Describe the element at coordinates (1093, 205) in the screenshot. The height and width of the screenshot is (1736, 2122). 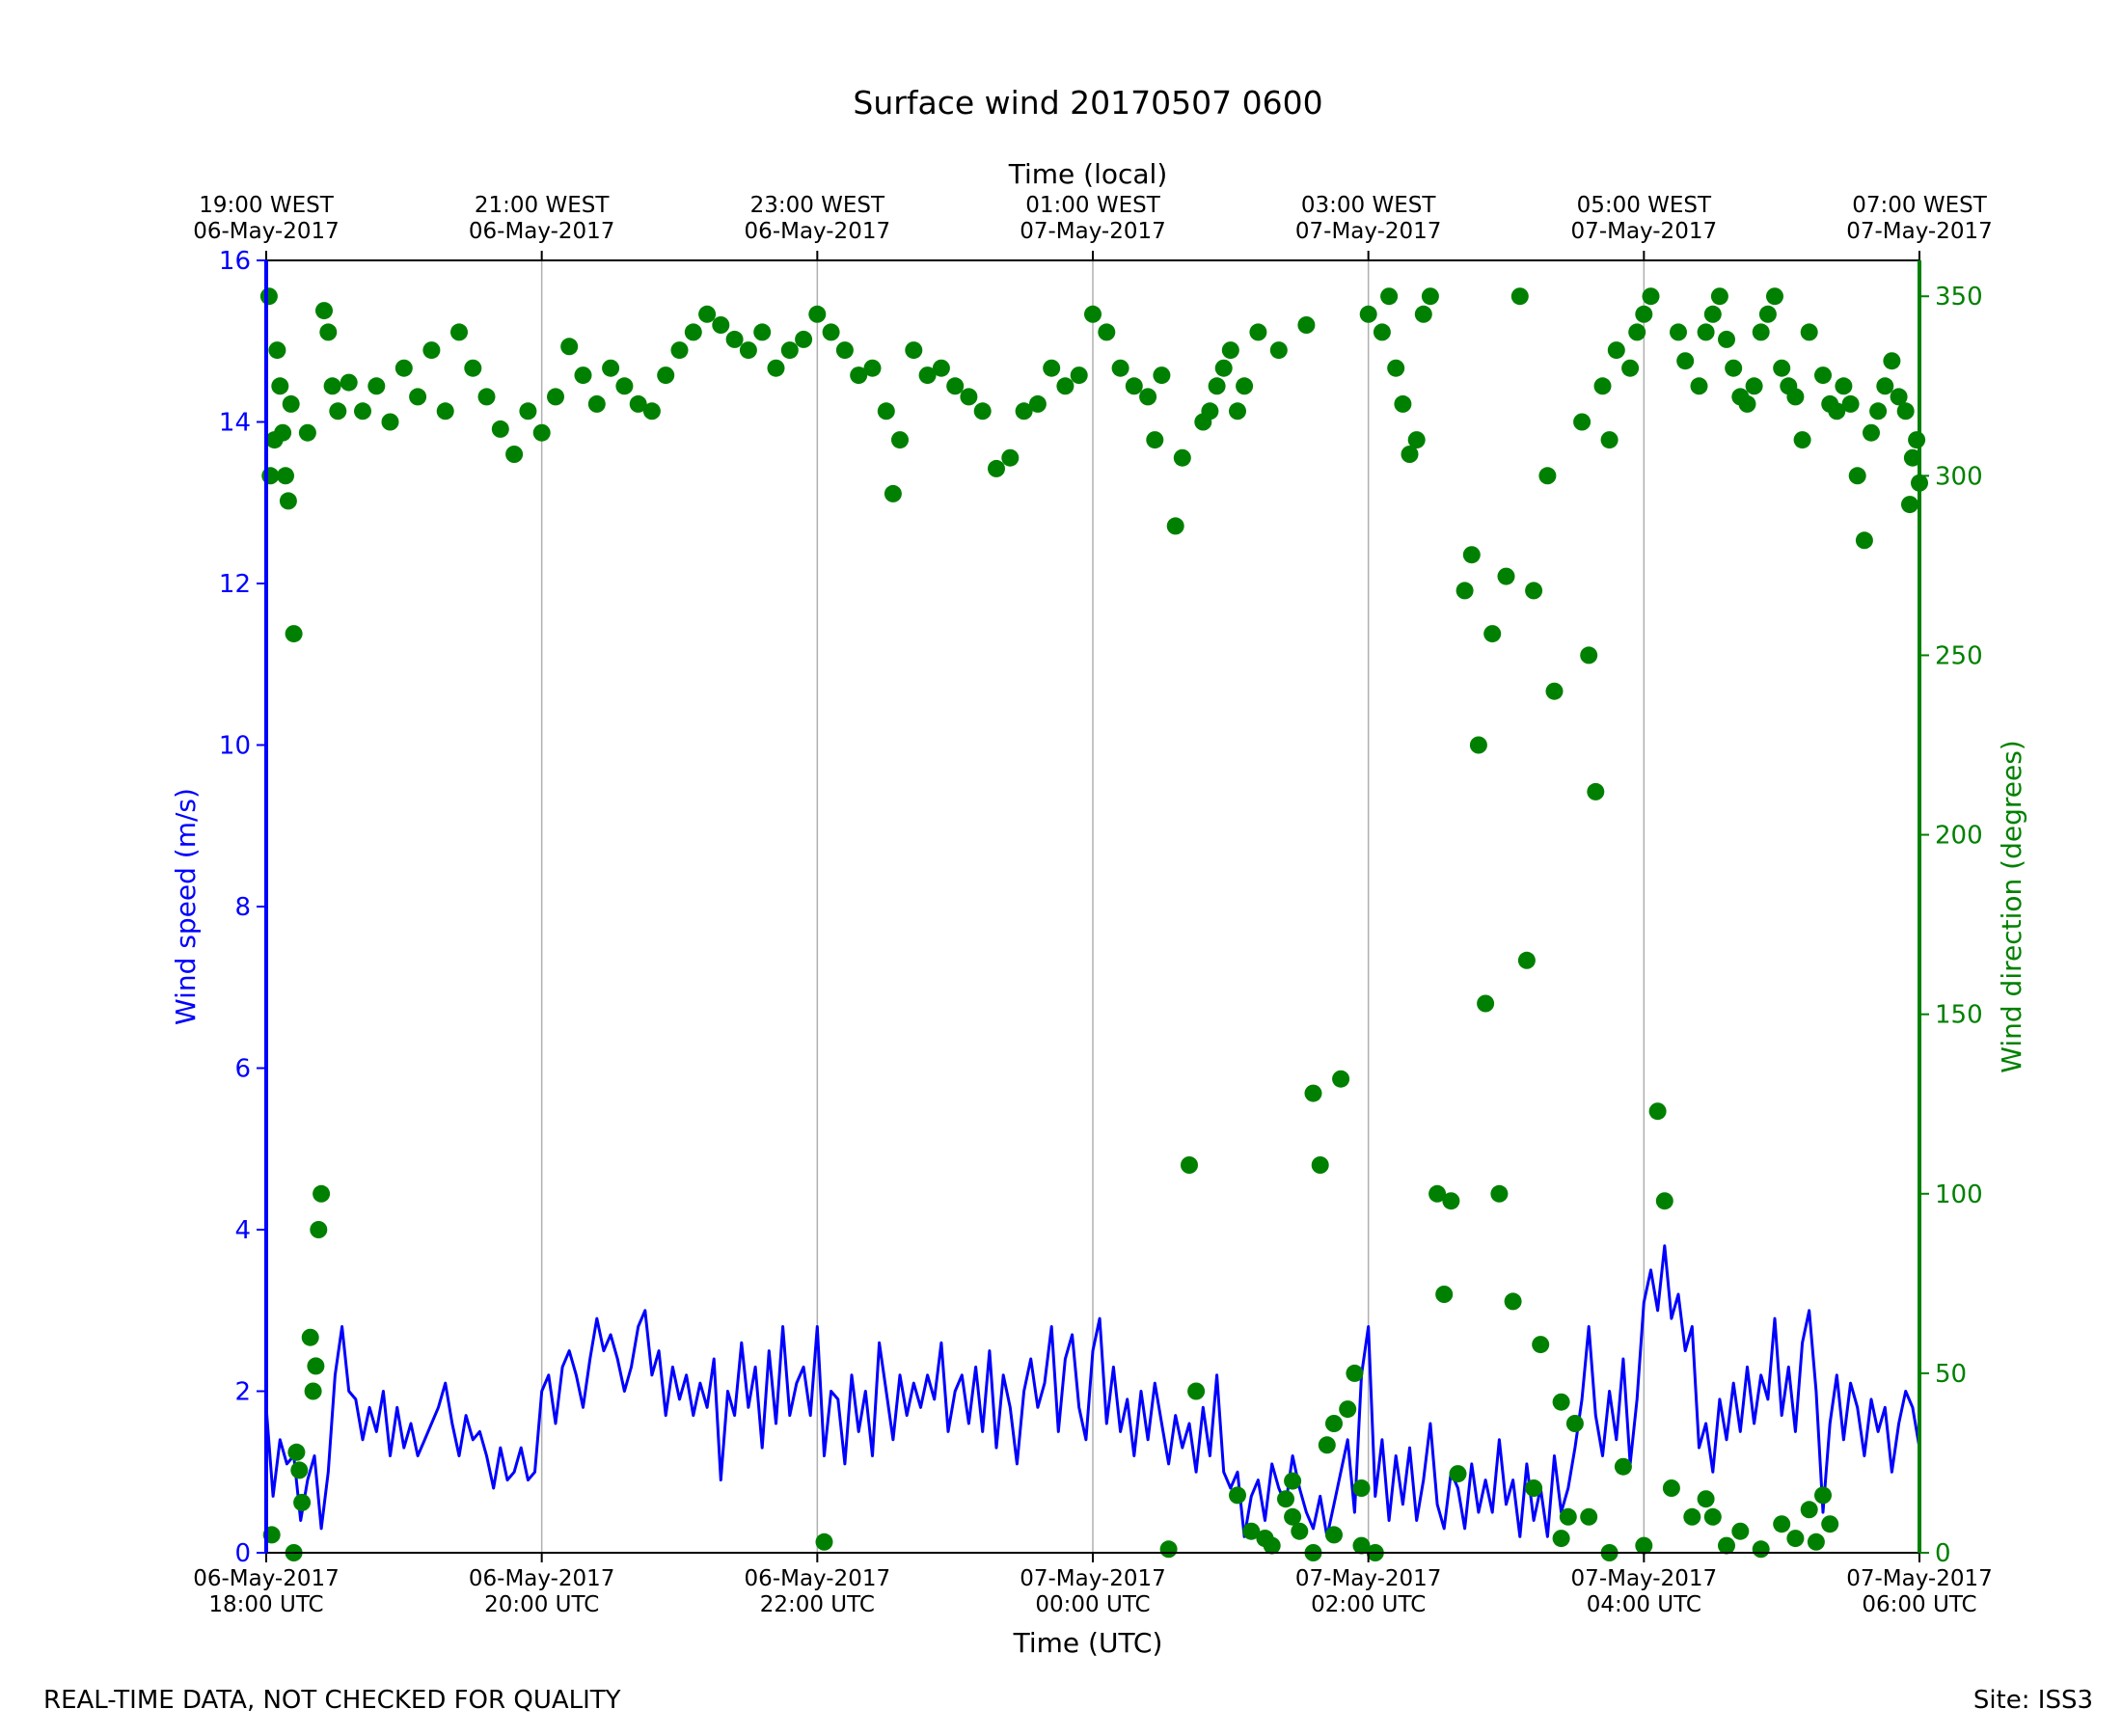
I see `x-tick-label-top: 01:00 WEST` at that location.